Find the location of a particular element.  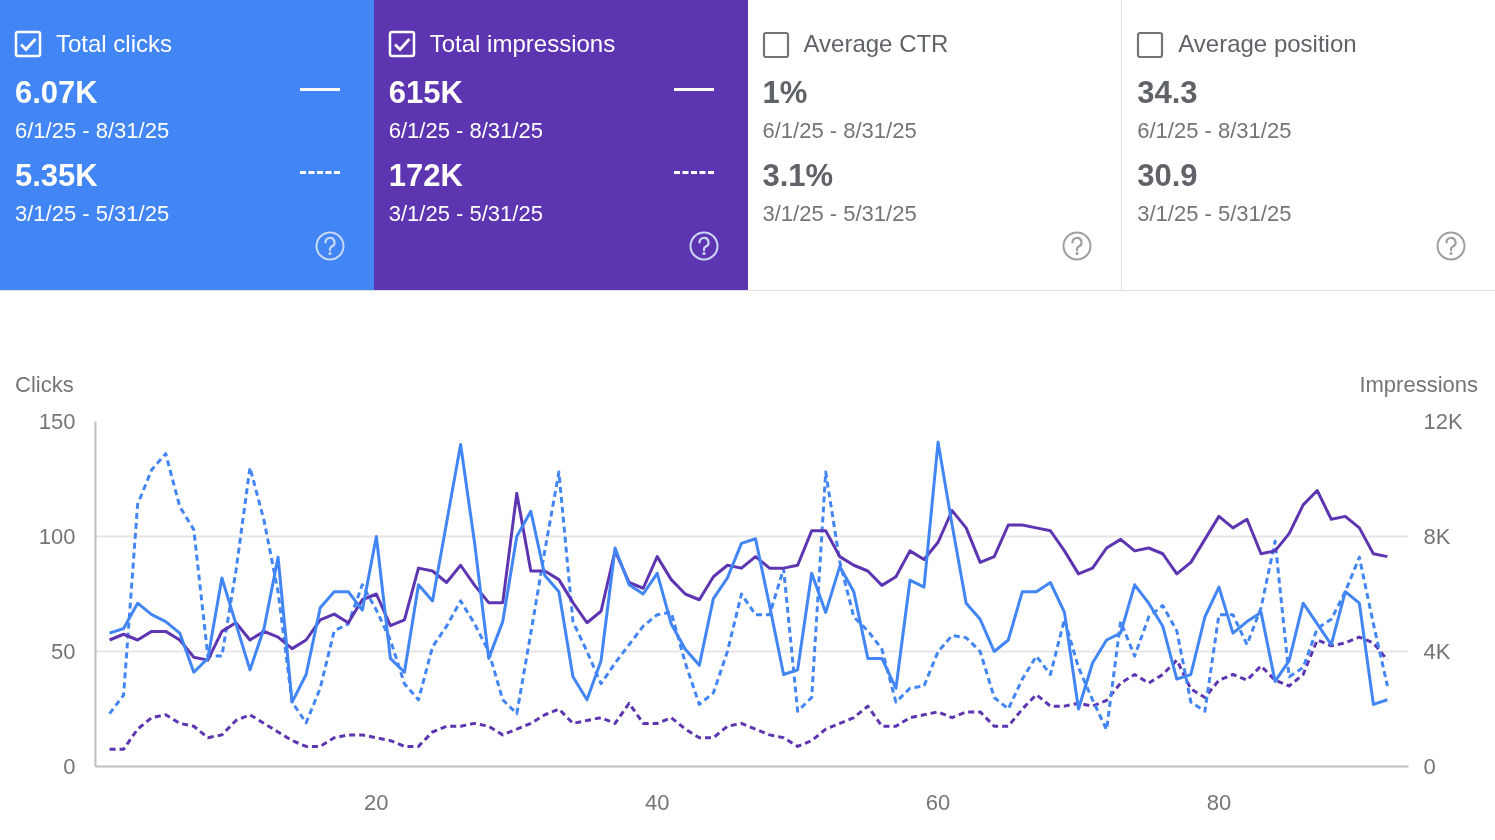

x-tick-label: 20 is located at coordinates (376, 802).